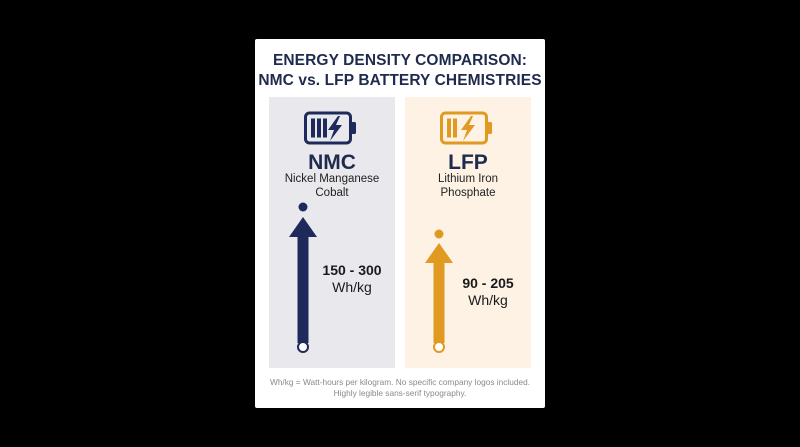 This screenshot has height=447, width=800. I want to click on range-value: 150 - 300, so click(352, 270).